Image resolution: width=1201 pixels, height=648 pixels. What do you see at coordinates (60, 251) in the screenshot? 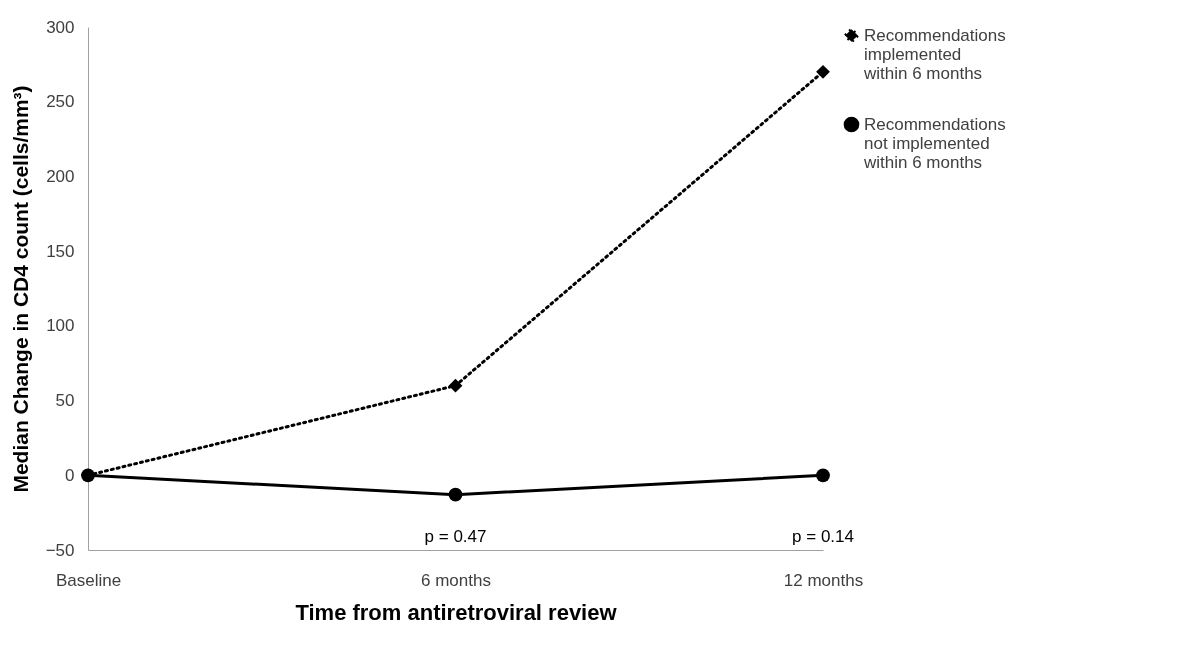
I see `y-tick-label: 150` at bounding box center [60, 251].